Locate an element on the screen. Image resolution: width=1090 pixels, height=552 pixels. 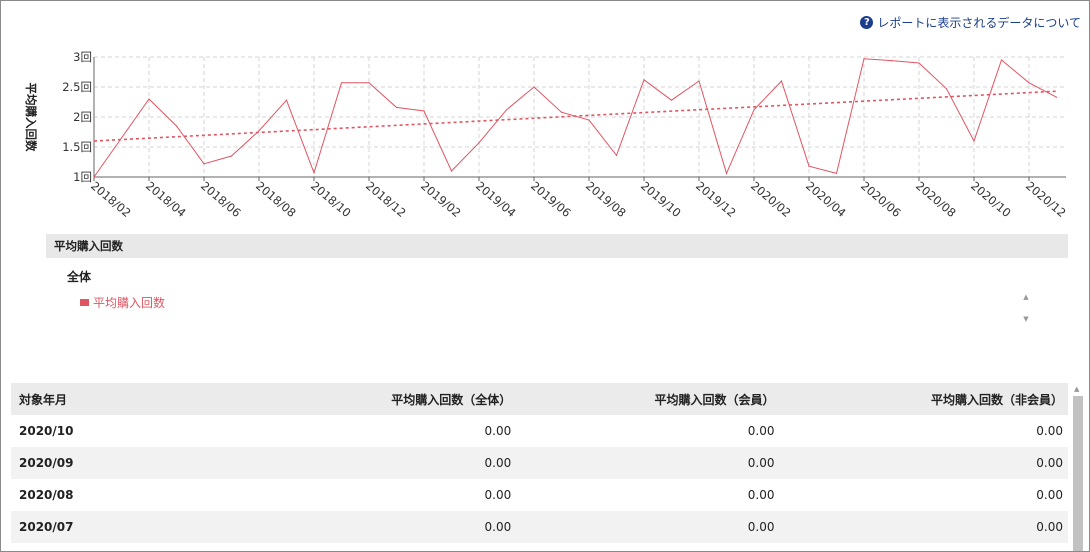
x-tick-label: 2019/10 is located at coordinates (661, 199).